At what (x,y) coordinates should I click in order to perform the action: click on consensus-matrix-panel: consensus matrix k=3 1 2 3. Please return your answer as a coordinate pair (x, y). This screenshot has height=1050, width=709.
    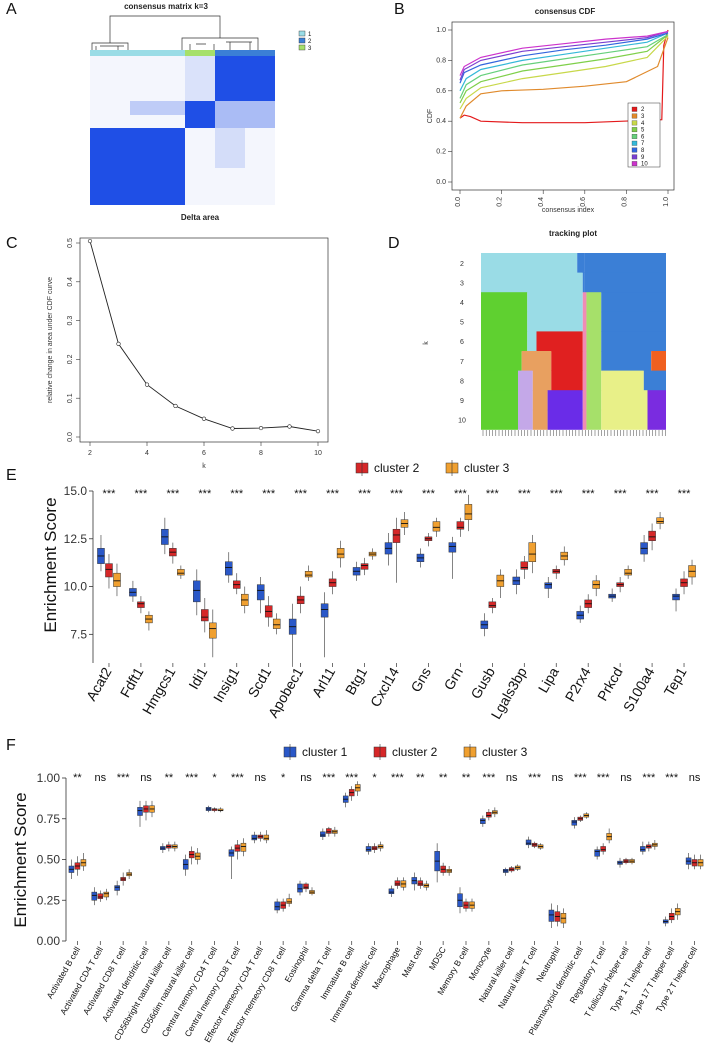
    Looking at the image, I should click on (201, 103).